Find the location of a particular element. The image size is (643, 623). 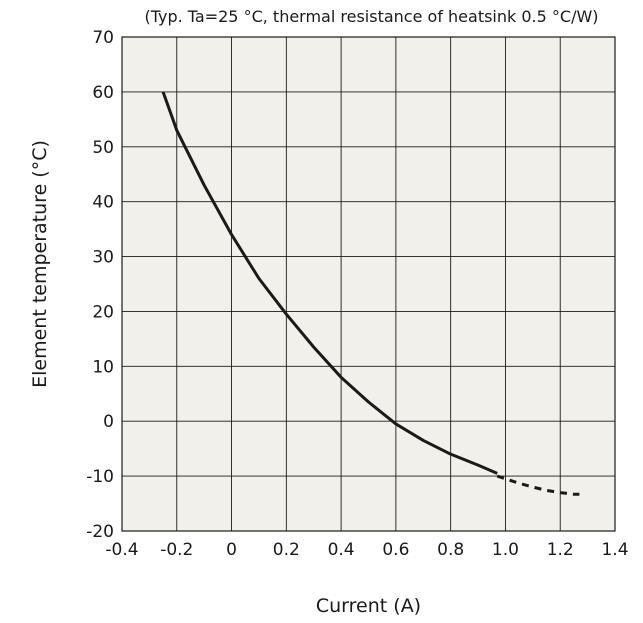

x-tick-label: 0.6 is located at coordinates (395, 550).